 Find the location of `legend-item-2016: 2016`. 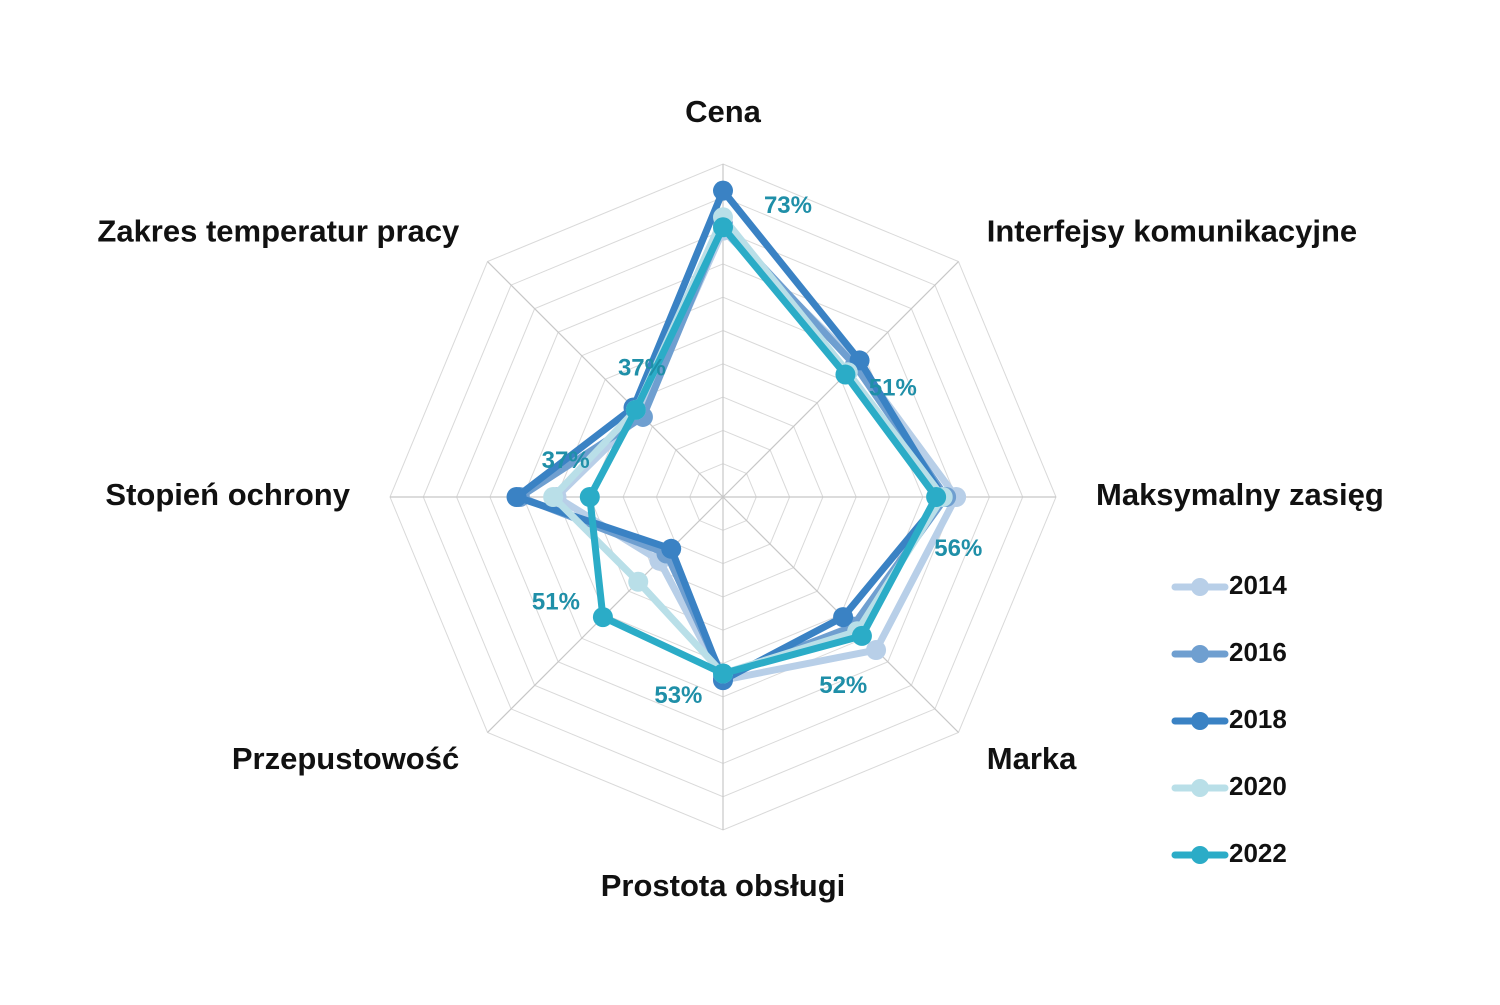

legend-item-2016: 2016 is located at coordinates (1229, 652).